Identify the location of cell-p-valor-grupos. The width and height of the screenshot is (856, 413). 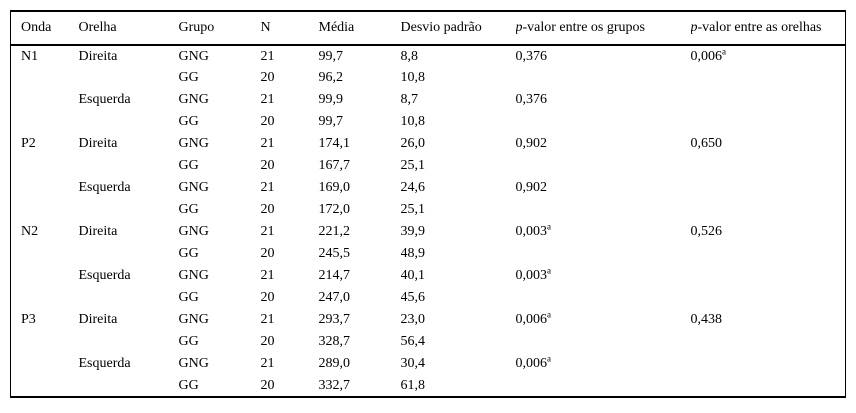
(603, 342).